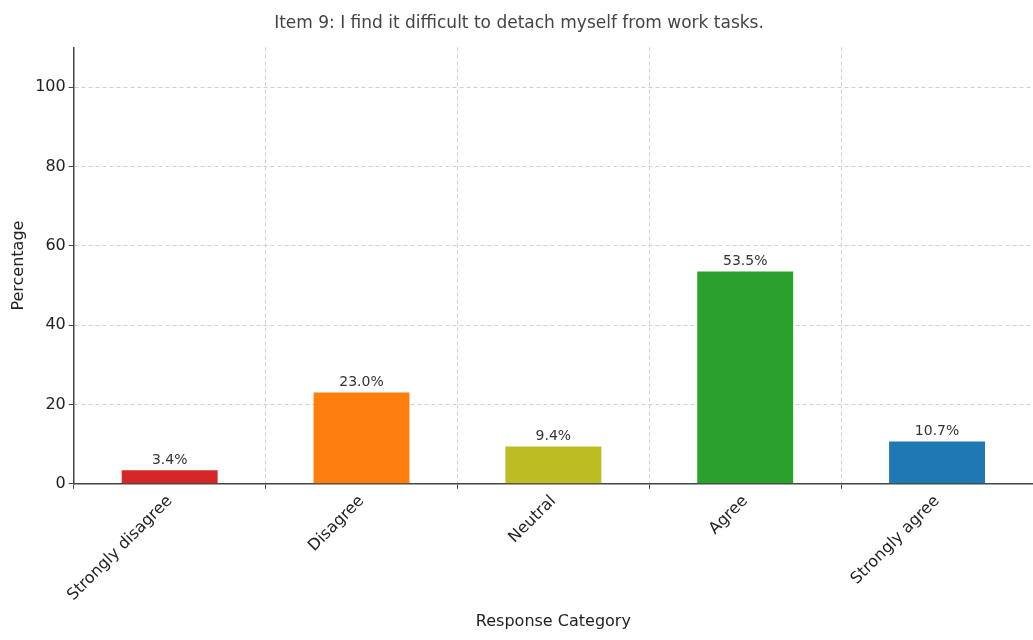 This screenshot has width=1033, height=640. I want to click on x-axis-title: Response Category, so click(553, 620).